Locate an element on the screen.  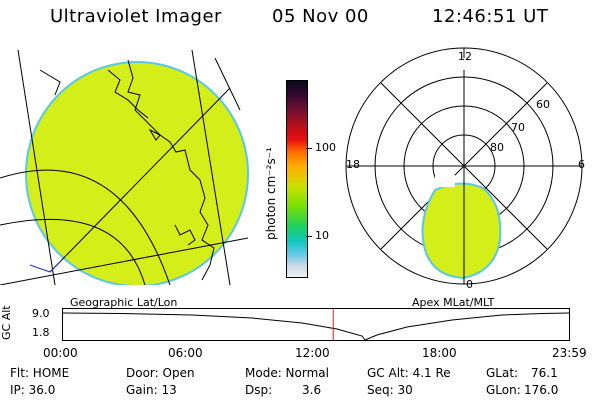
status-gain: Gain: 13 is located at coordinates (151, 390).